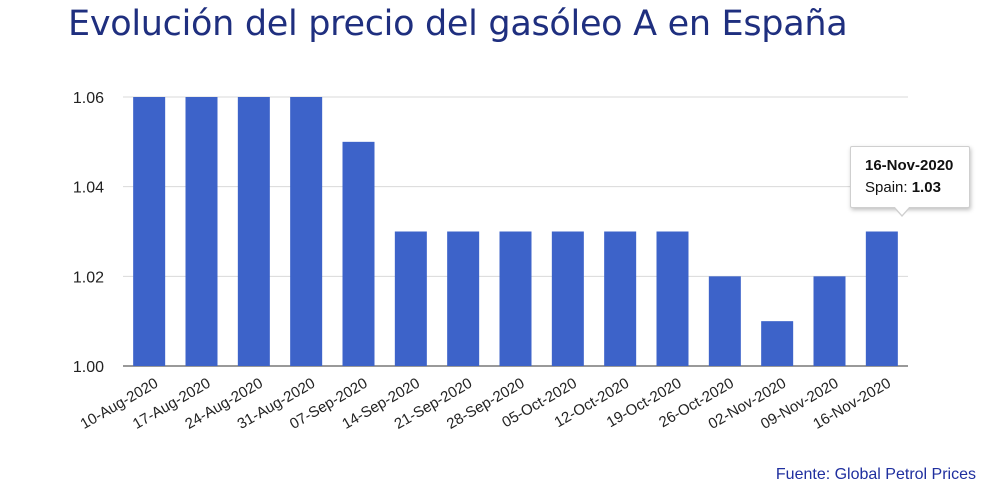 The height and width of the screenshot is (500, 1000). I want to click on tooltip-pointer-fill, so click(902, 210).